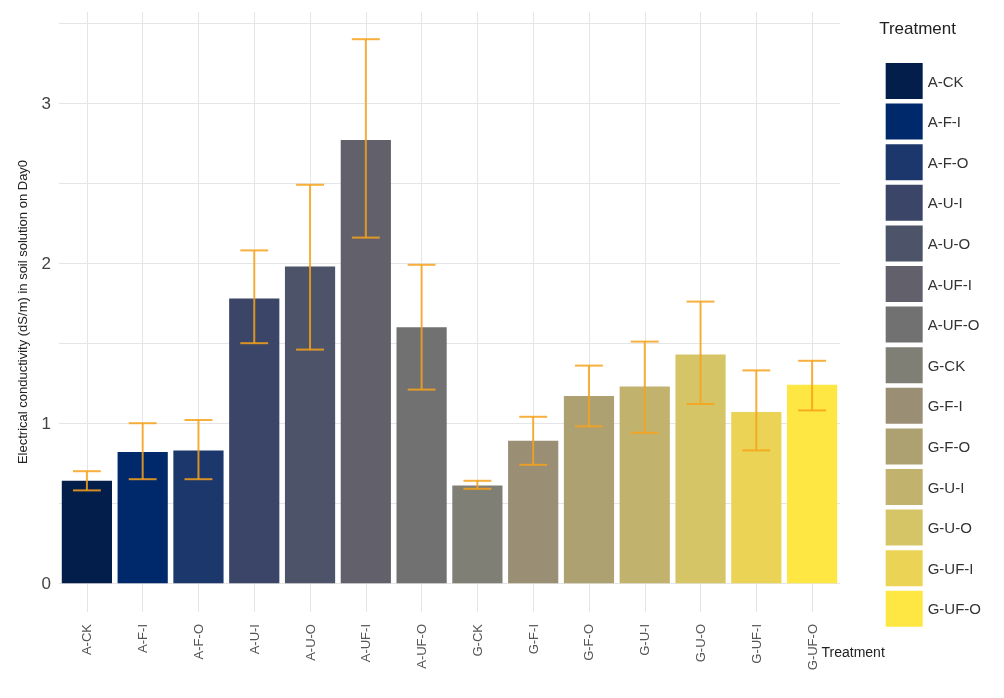 This screenshot has height=698, width=1004. Describe the element at coordinates (701, 643) in the screenshot. I see `x-tick-label: G-U-O` at that location.